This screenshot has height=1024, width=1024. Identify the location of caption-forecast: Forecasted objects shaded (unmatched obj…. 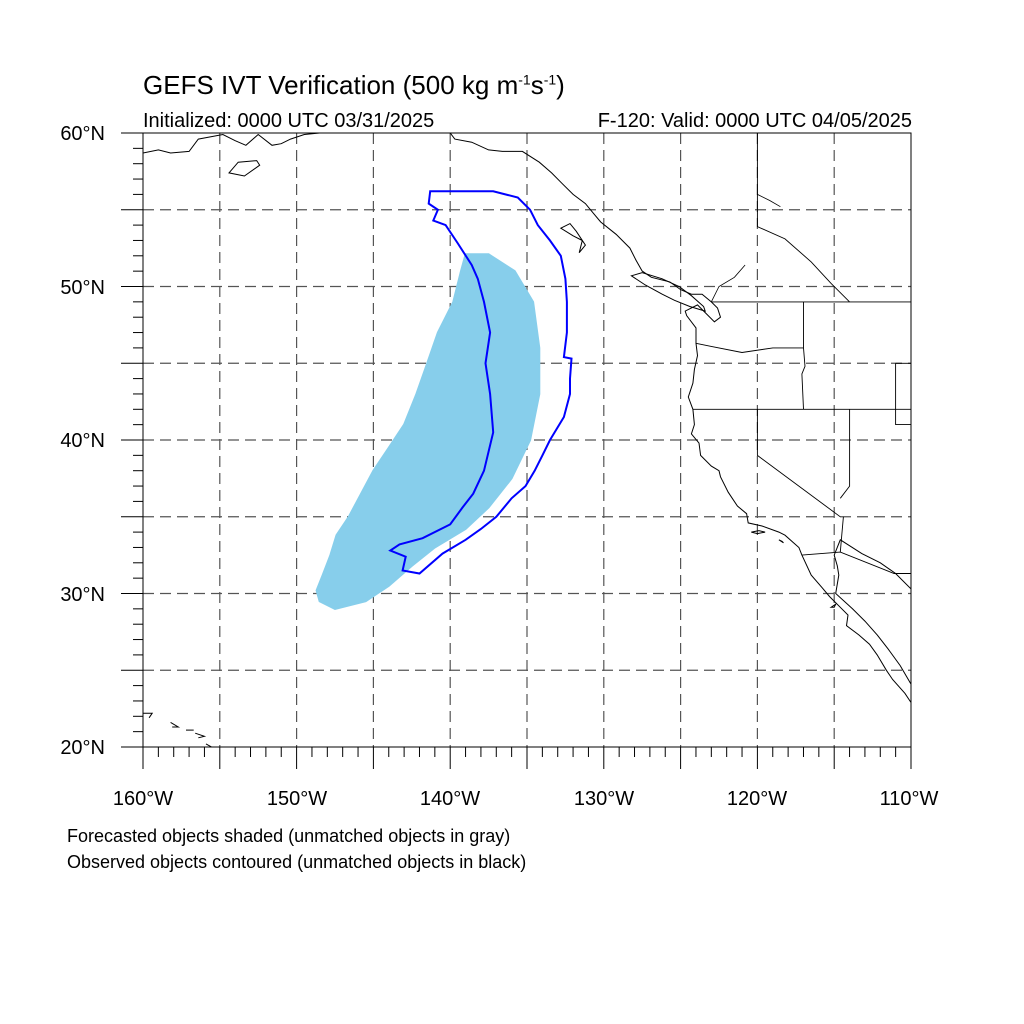
(289, 836).